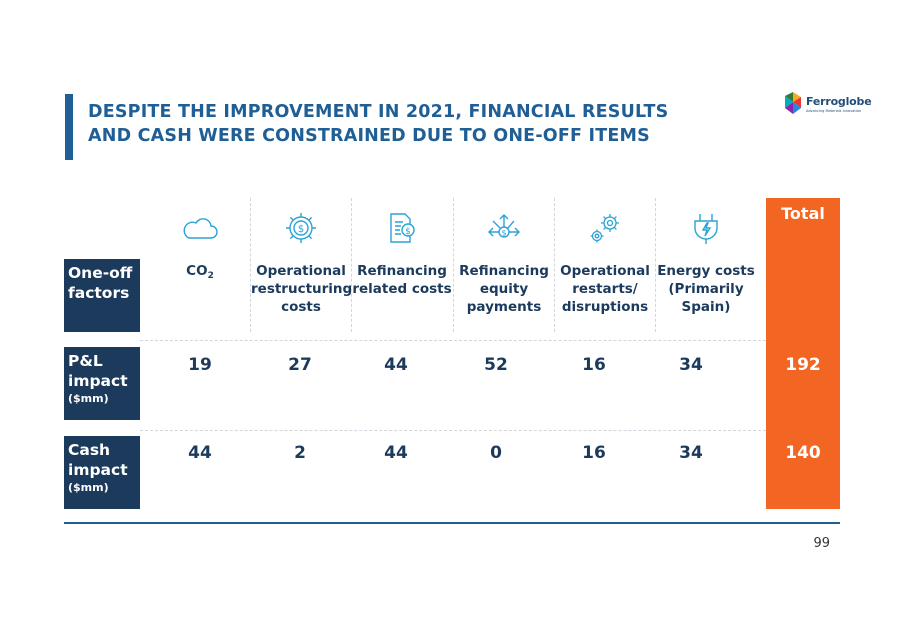  I want to click on cloud-icon, so click(200, 228).